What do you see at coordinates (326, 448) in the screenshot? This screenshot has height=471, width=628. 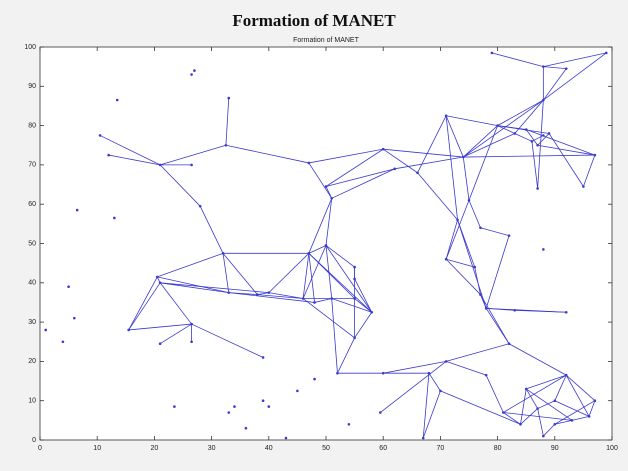 I see `x-tick-label: 50` at bounding box center [326, 448].